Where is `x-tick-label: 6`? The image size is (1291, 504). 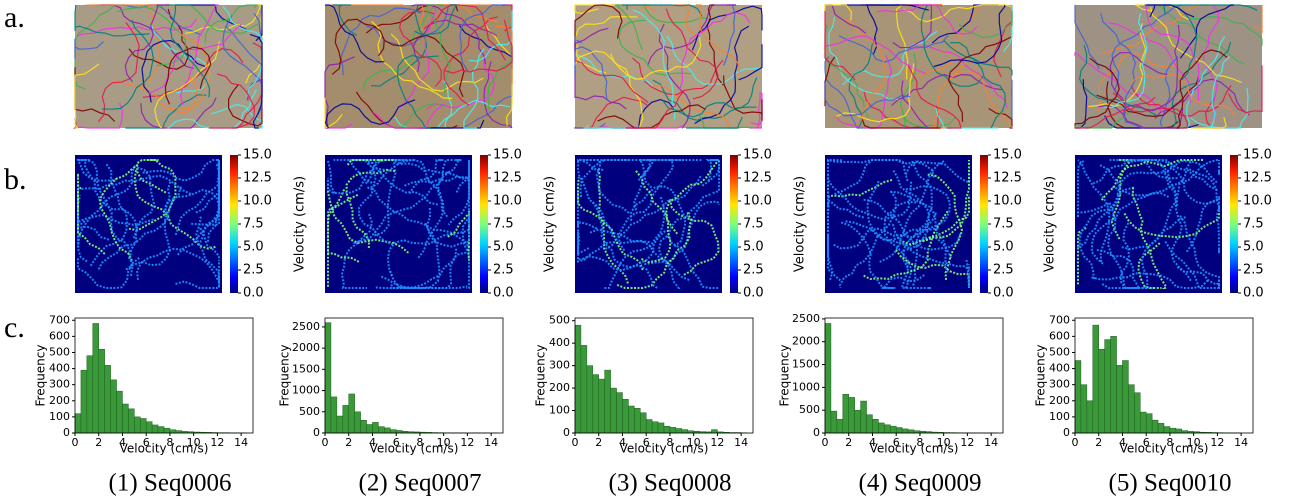 x-tick-label: 6 is located at coordinates (646, 442).